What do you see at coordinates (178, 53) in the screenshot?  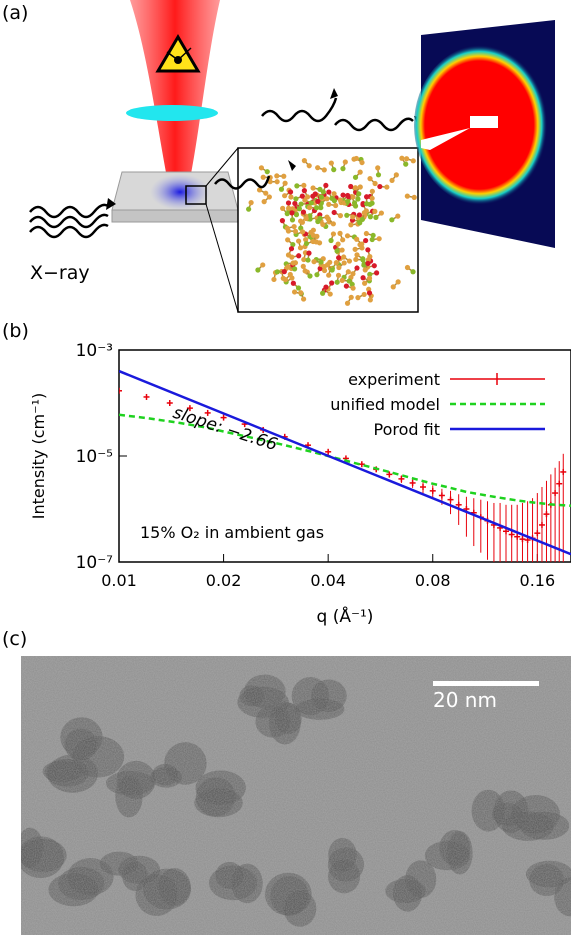 I see `laser-warning-icon` at bounding box center [178, 53].